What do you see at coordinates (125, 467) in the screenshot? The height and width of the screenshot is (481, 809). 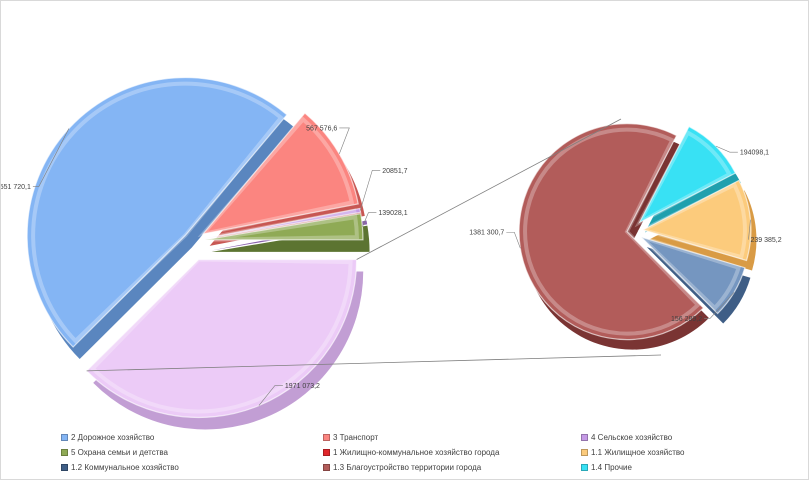 I see `legend-label: 1.2 Коммунальное хозяйство` at bounding box center [125, 467].